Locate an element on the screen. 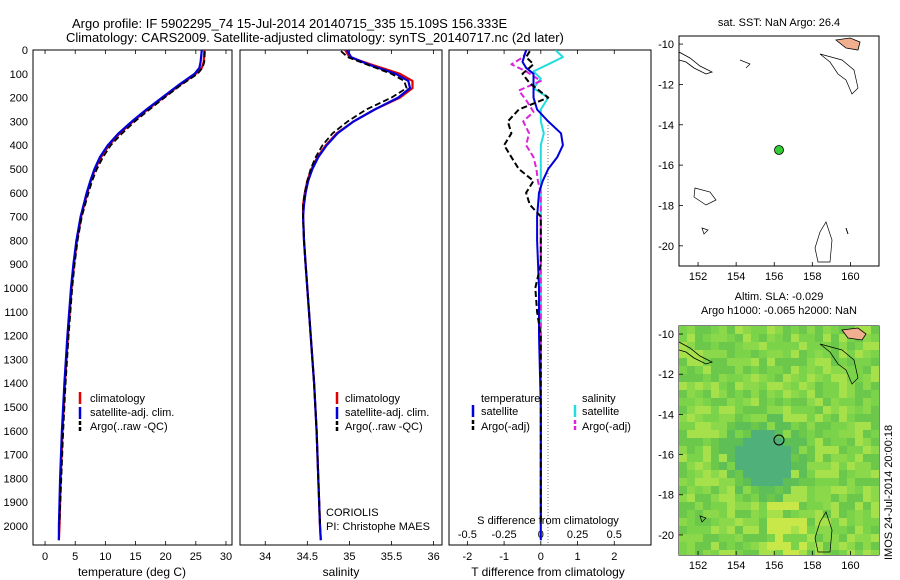  legend-label-climatology: climatology is located at coordinates (118, 399).